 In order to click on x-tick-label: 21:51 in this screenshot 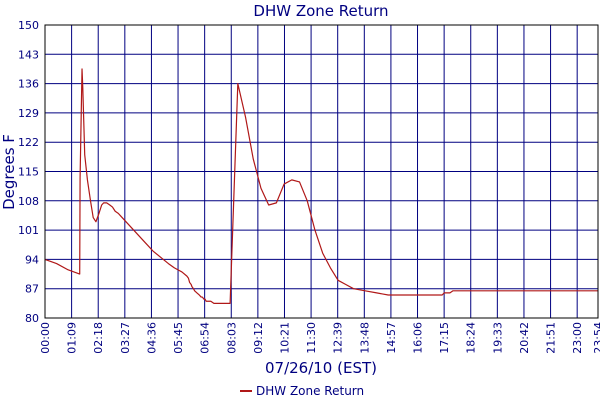, I will do `click(551, 338)`.